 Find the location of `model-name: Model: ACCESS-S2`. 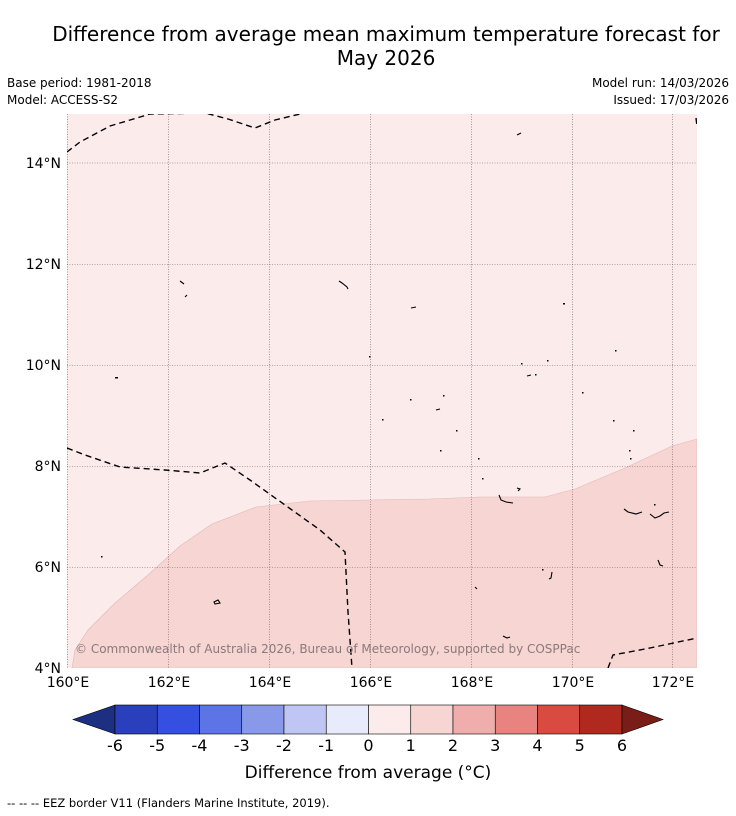

model-name: Model: ACCESS-S2 is located at coordinates (63, 100).